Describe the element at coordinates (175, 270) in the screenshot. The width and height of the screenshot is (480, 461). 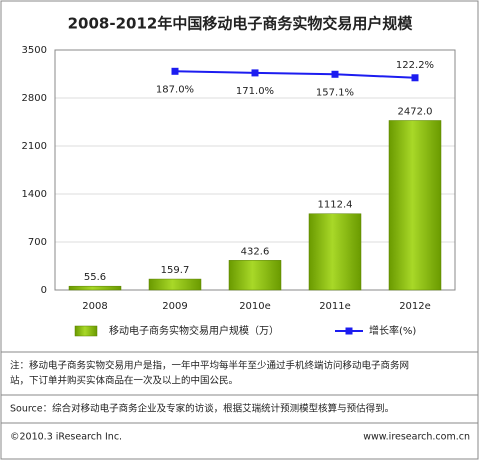
I see `data-label: 159.7` at that location.